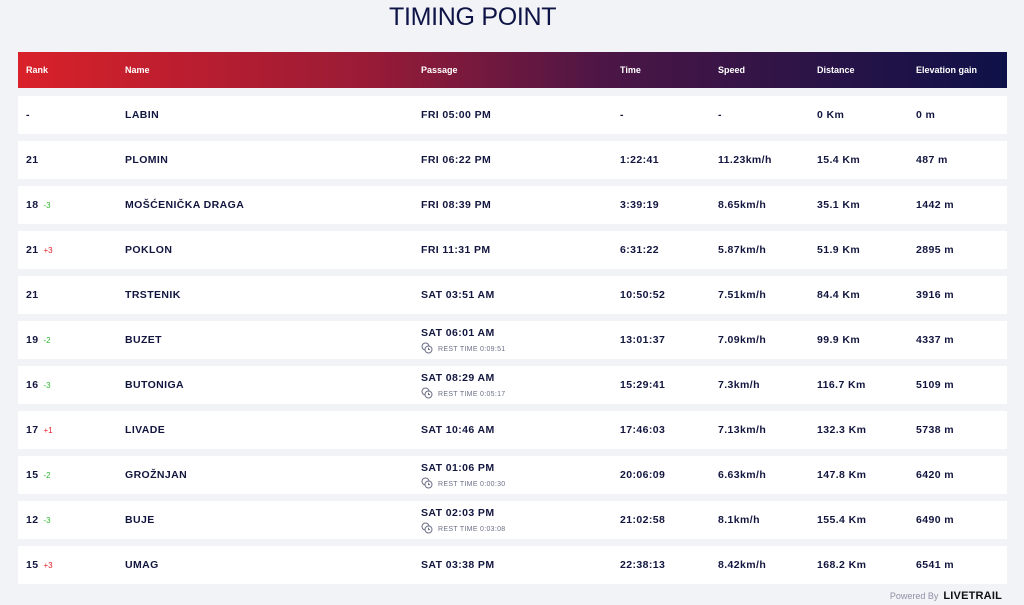 Image resolution: width=1024 pixels, height=605 pixels. Describe the element at coordinates (935, 565) in the screenshot. I see `elevation-value: 6541 m` at that location.